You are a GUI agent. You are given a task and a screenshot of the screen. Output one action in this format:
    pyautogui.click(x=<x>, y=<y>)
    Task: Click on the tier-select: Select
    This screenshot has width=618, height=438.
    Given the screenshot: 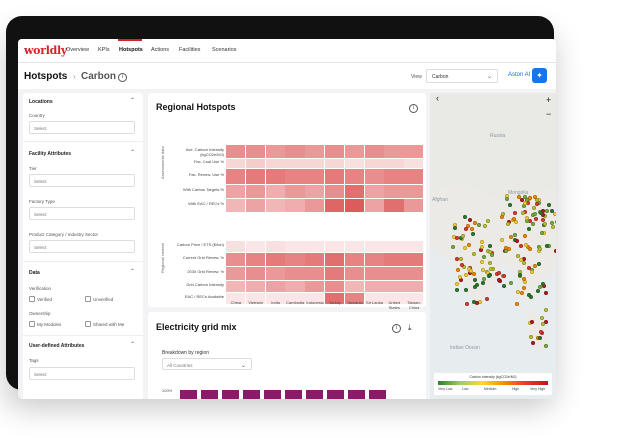 What is the action you would take?
    pyautogui.click(x=82, y=180)
    